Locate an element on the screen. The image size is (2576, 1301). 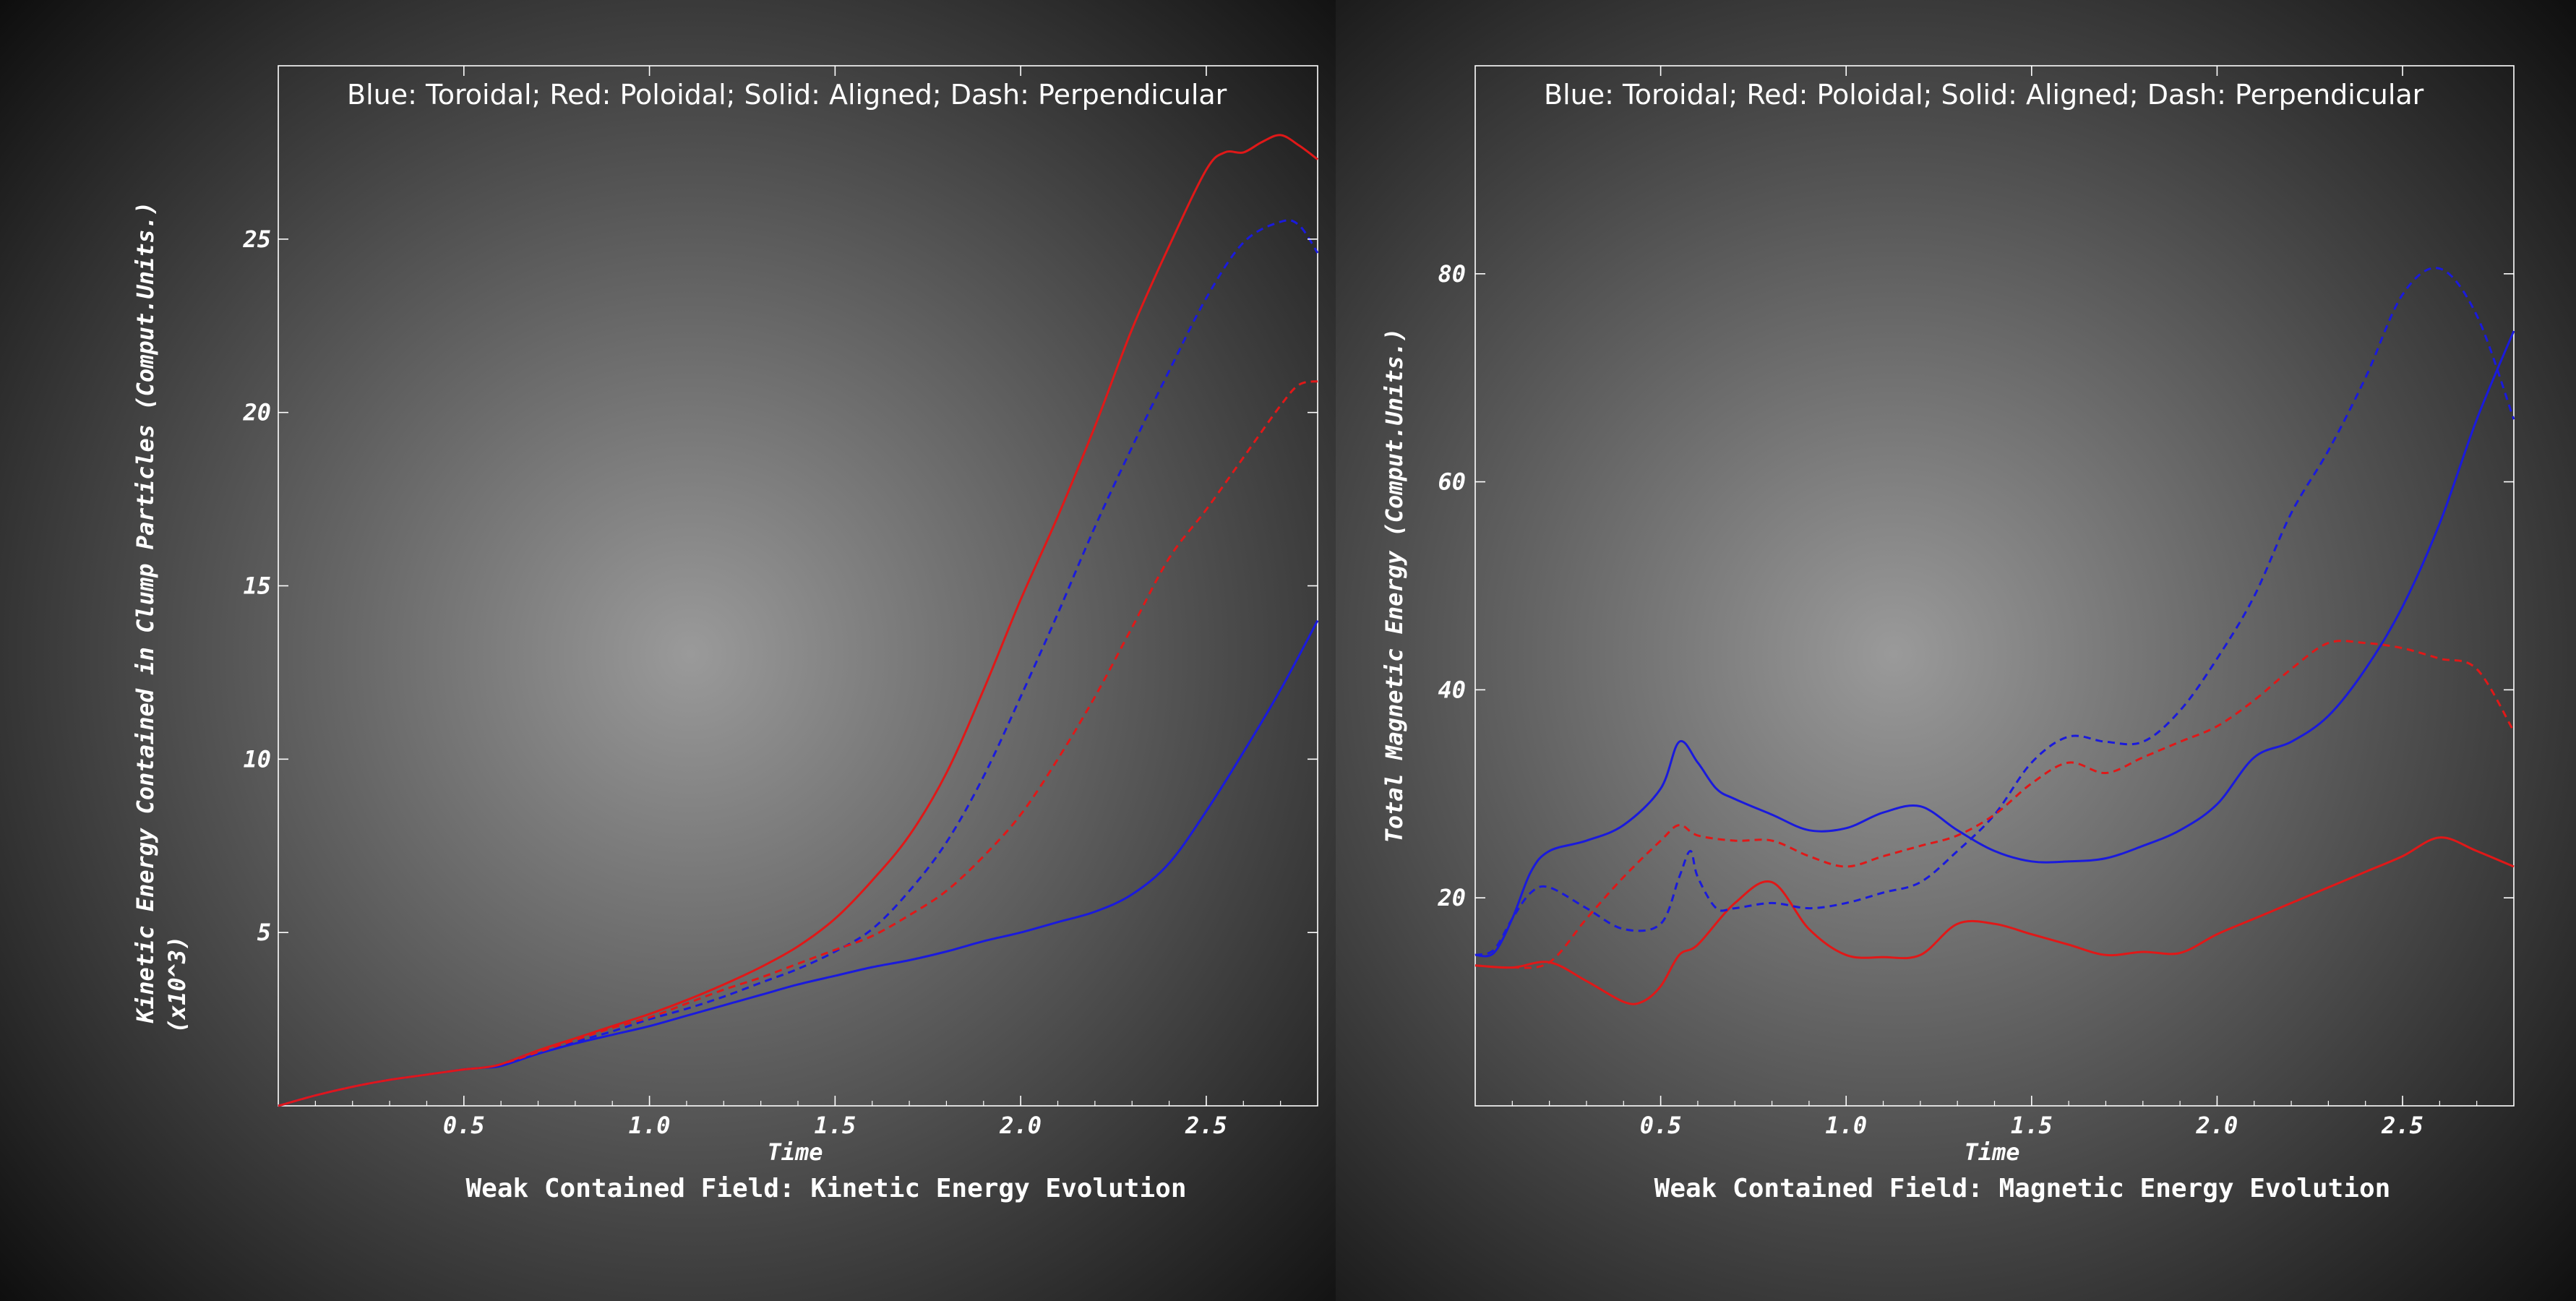
y-axis-multiplier: (x10^3) is located at coordinates (177, 985).